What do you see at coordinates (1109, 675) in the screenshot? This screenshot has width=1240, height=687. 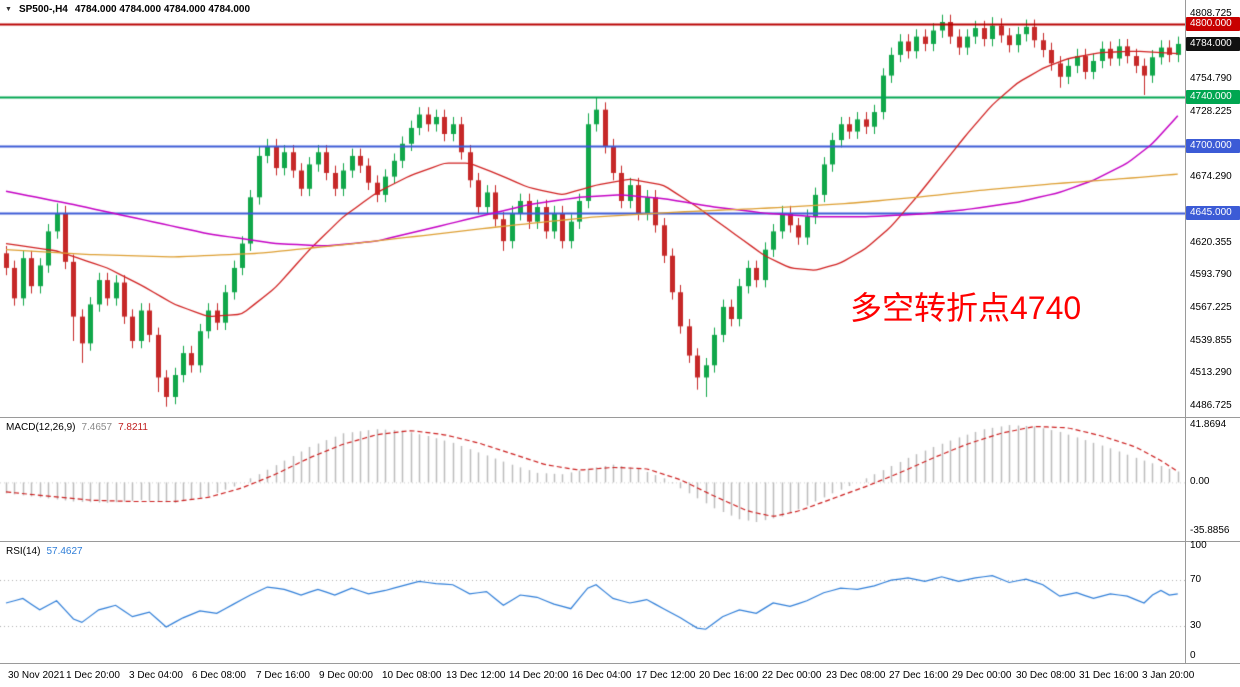 I see `time-axis-label: 31 Dec 16:00` at bounding box center [1109, 675].